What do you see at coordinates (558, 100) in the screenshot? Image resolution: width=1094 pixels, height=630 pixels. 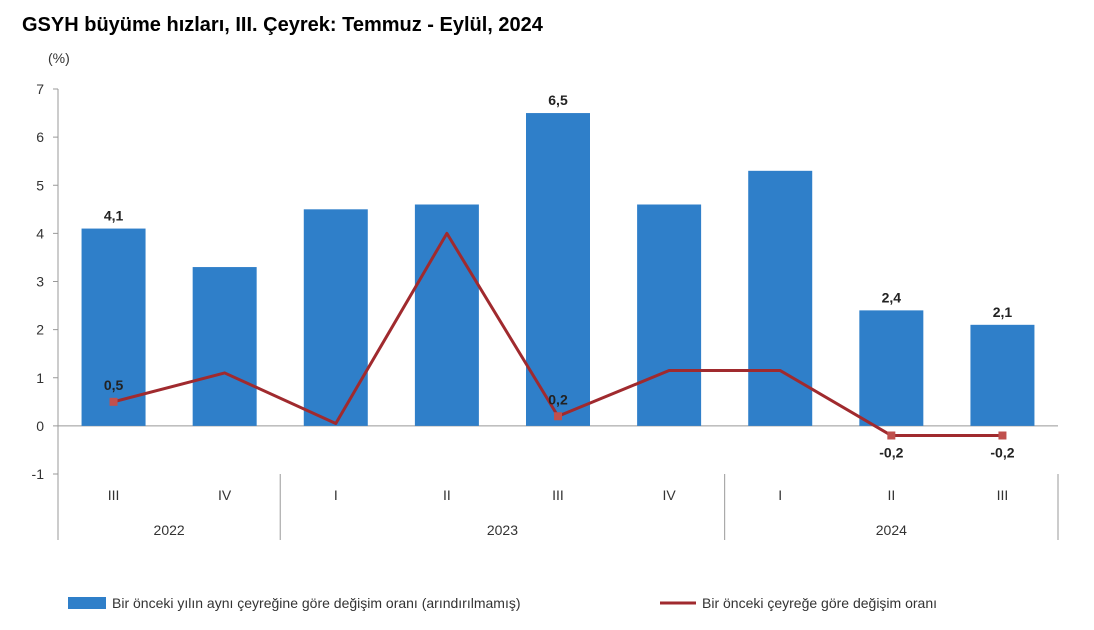 I see `bar-data-label: 6,5` at bounding box center [558, 100].